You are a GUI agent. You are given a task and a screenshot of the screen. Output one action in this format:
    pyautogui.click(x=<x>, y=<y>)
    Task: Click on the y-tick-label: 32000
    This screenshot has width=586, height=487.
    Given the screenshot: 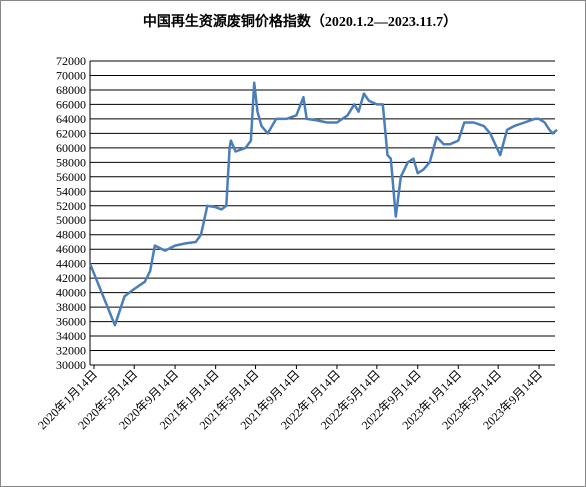 What is the action you would take?
    pyautogui.click(x=71, y=351)
    